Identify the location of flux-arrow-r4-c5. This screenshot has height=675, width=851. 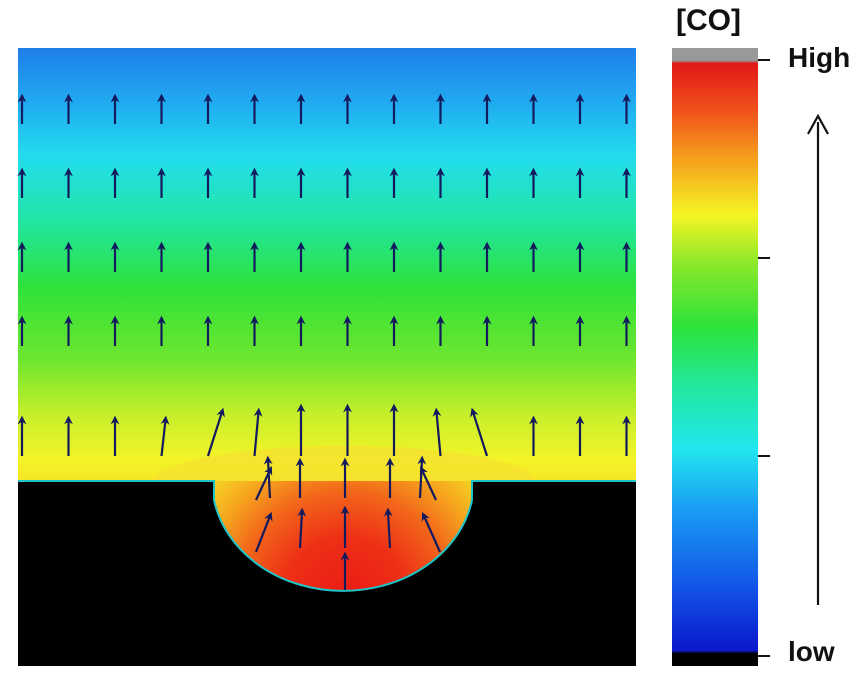
(258, 432).